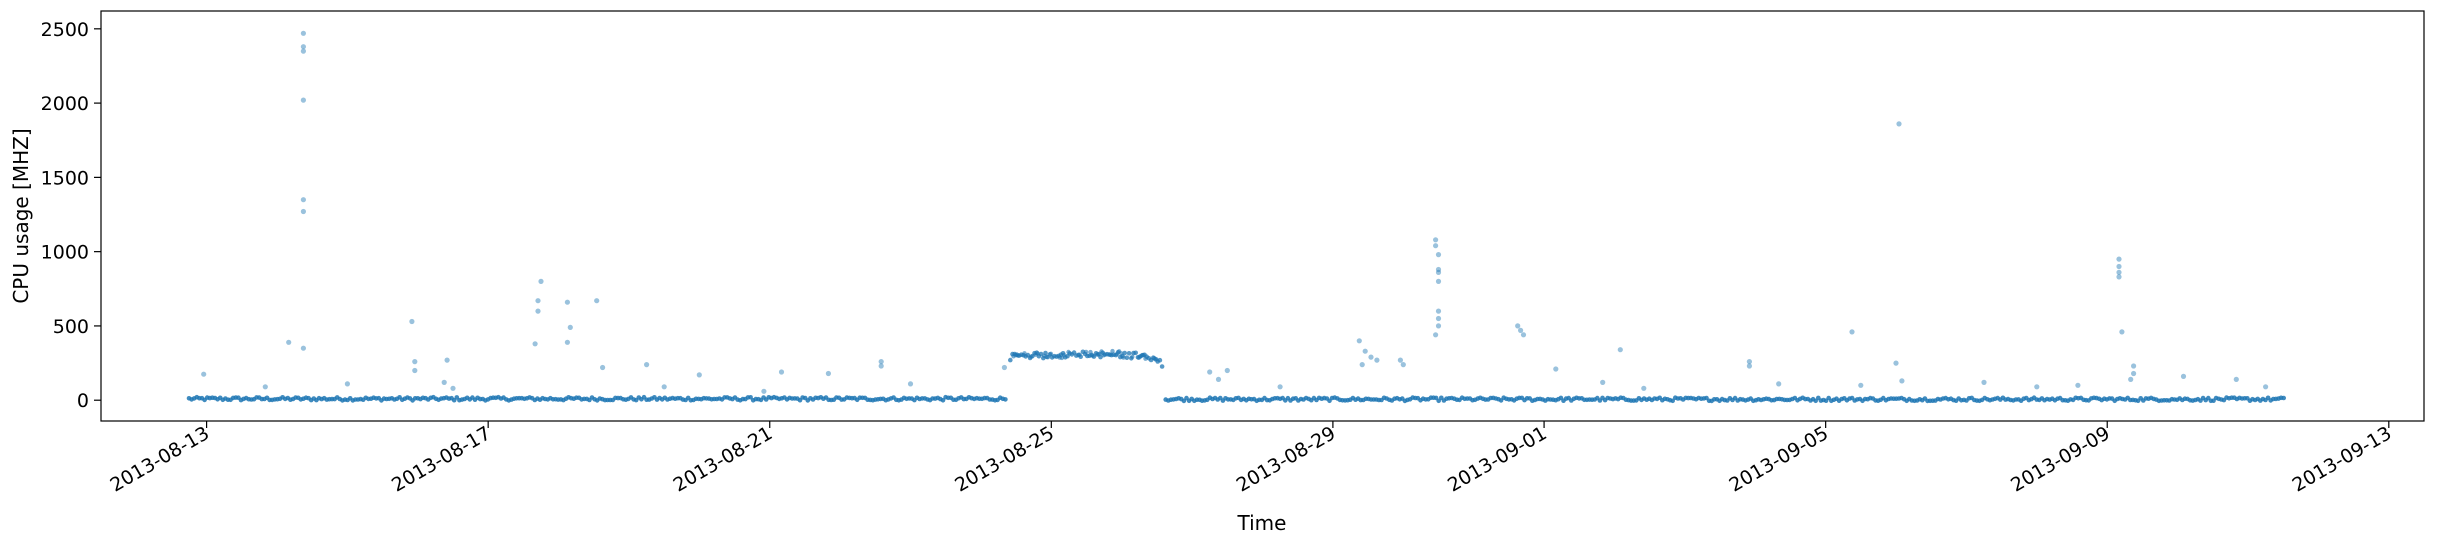 The height and width of the screenshot is (544, 2437). I want to click on y-tick-label: 1500, so click(65, 178).